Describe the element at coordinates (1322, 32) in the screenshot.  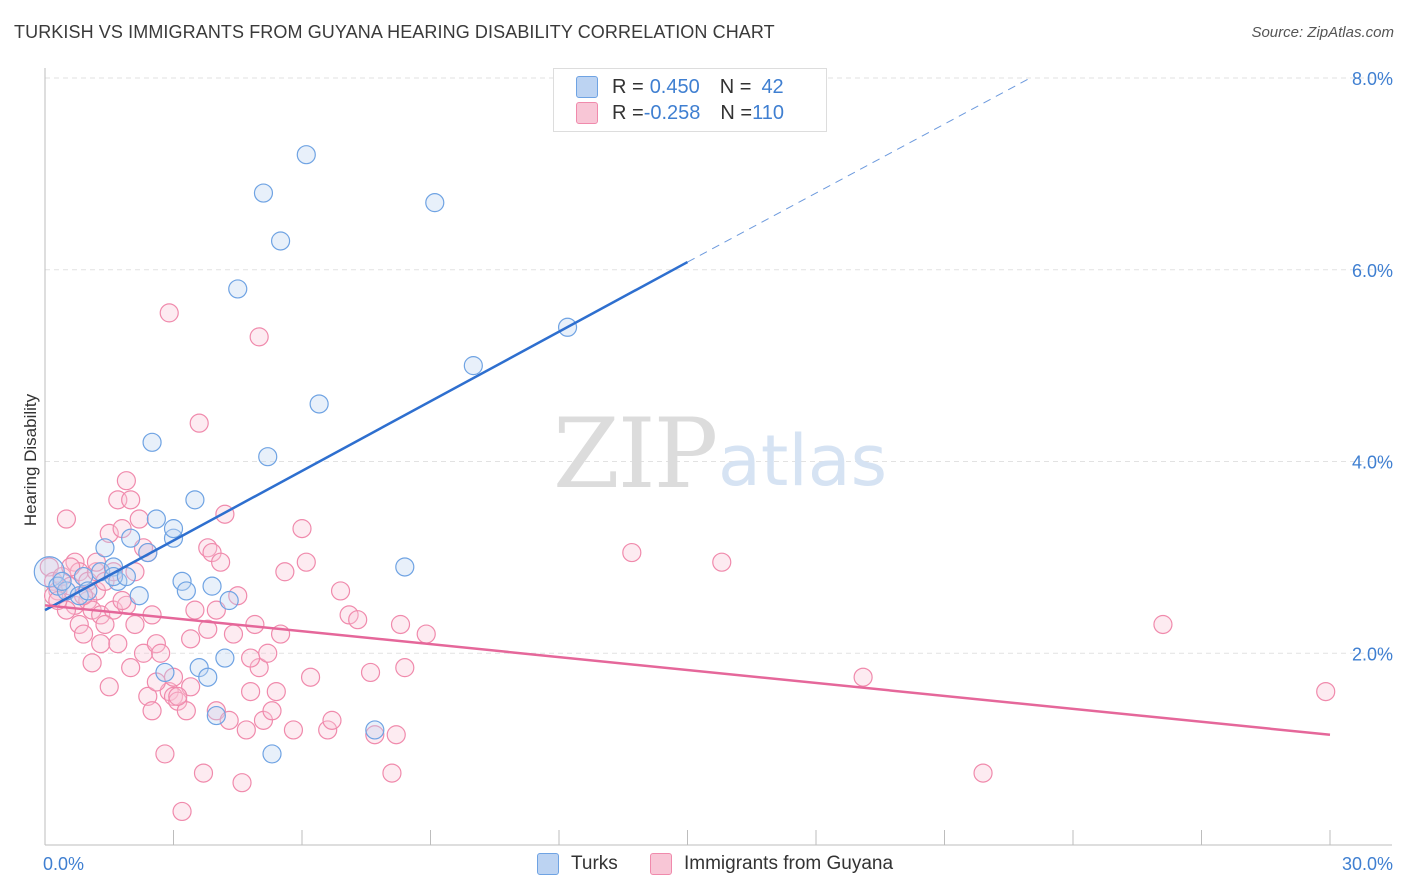
I see `source-label: Source: ZipAtlas.com` at that location.